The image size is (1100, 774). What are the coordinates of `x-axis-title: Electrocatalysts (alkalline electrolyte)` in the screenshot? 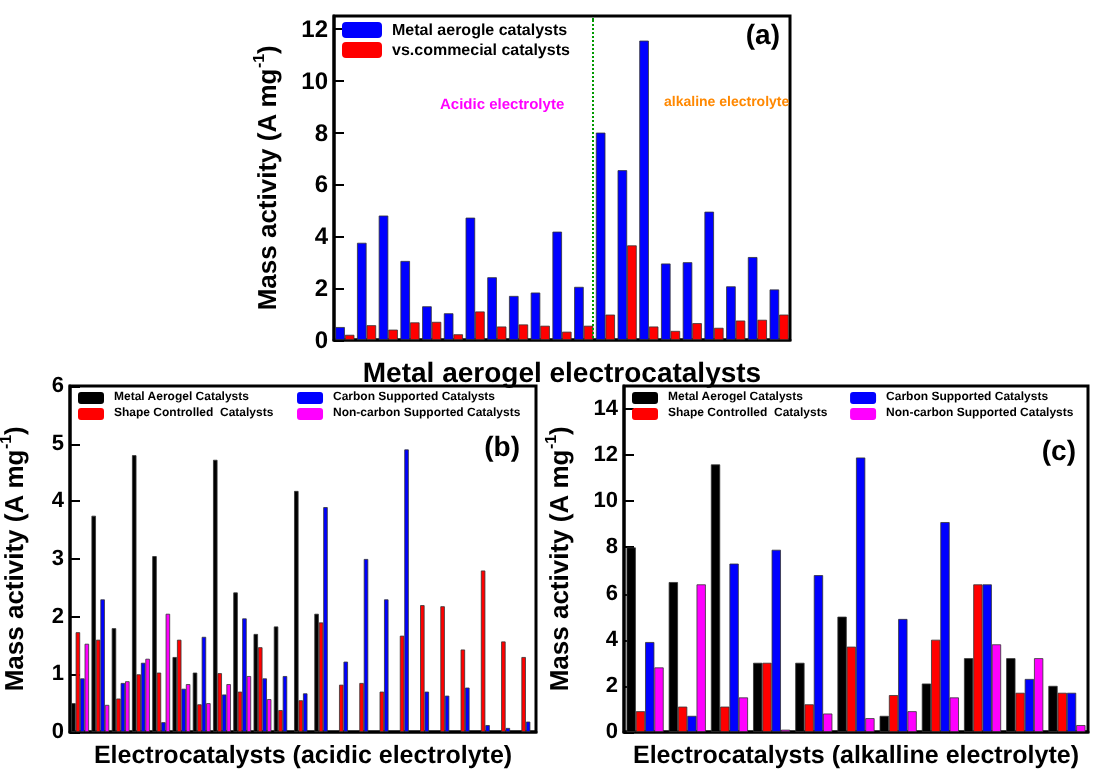 It's located at (856, 755).